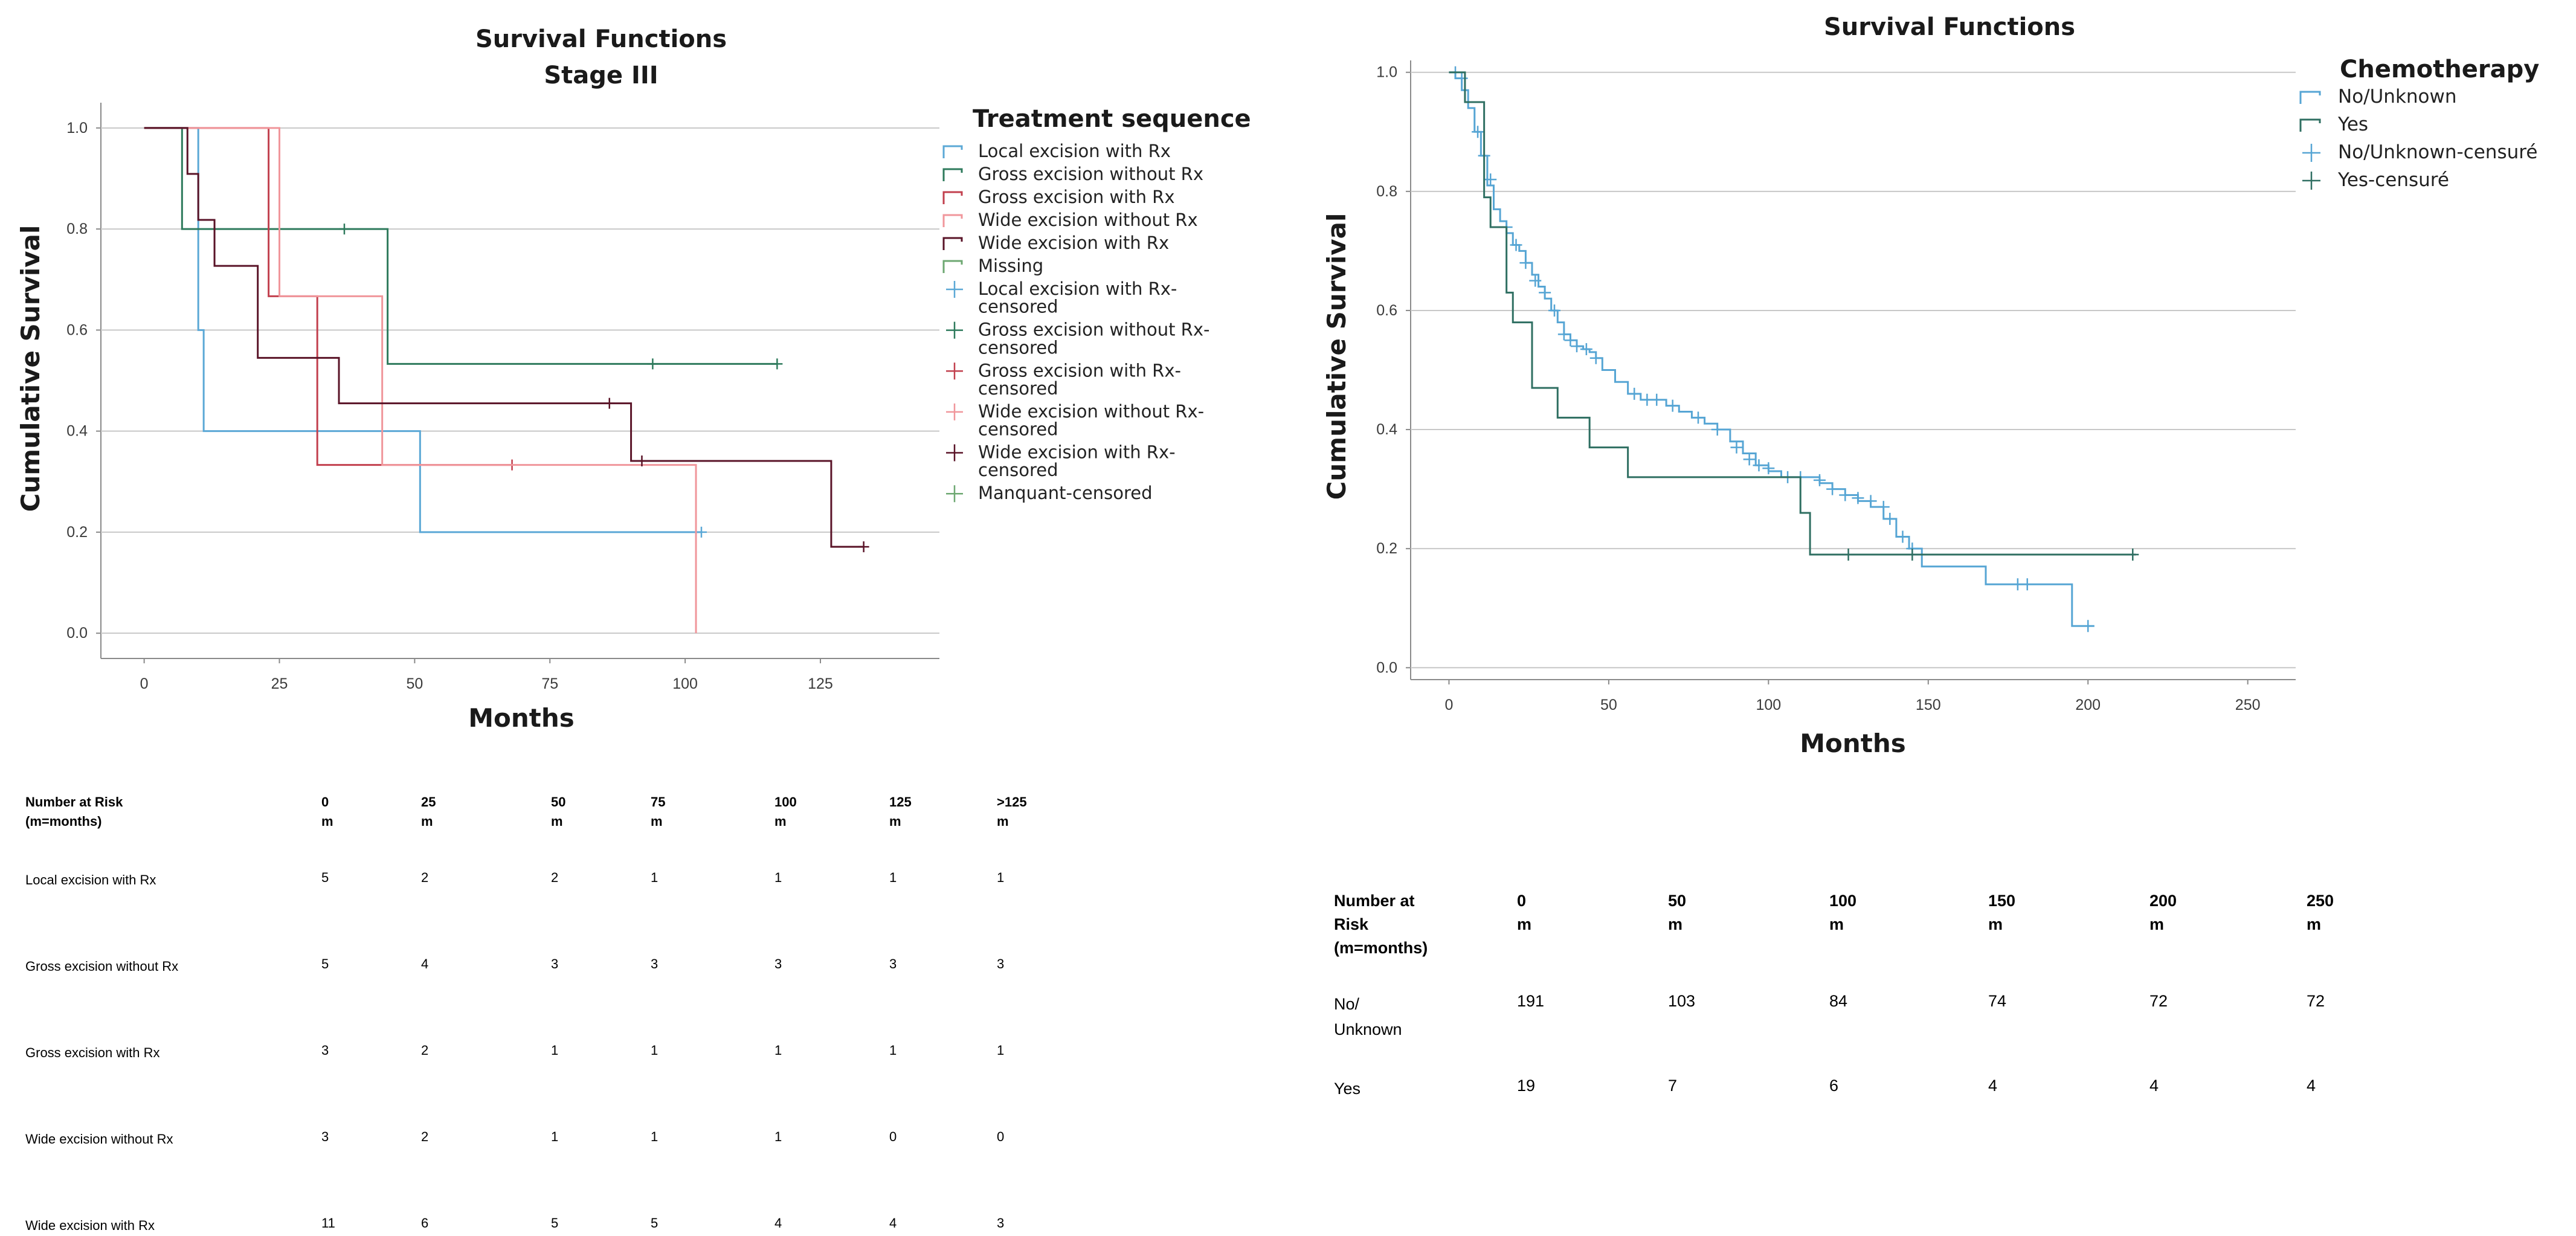  What do you see at coordinates (659, 802) in the screenshot?
I see `col-header-line: 75` at bounding box center [659, 802].